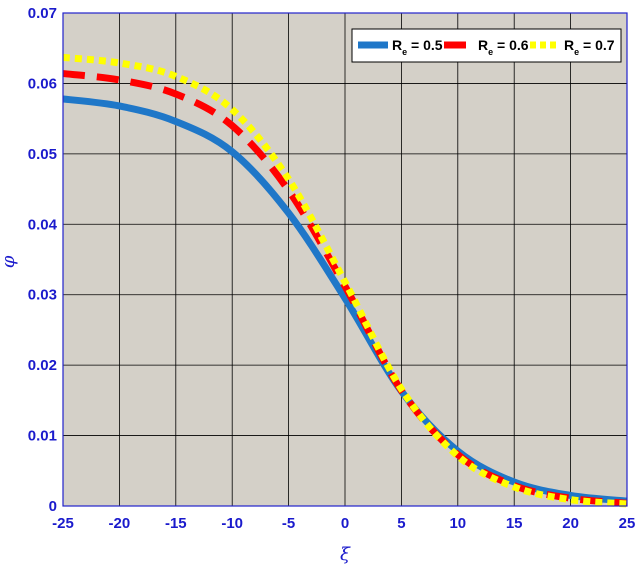 This screenshot has height=569, width=637. I want to click on legend: Re = 0.5 Re = 0.6 Re = 0.7, so click(486, 45).